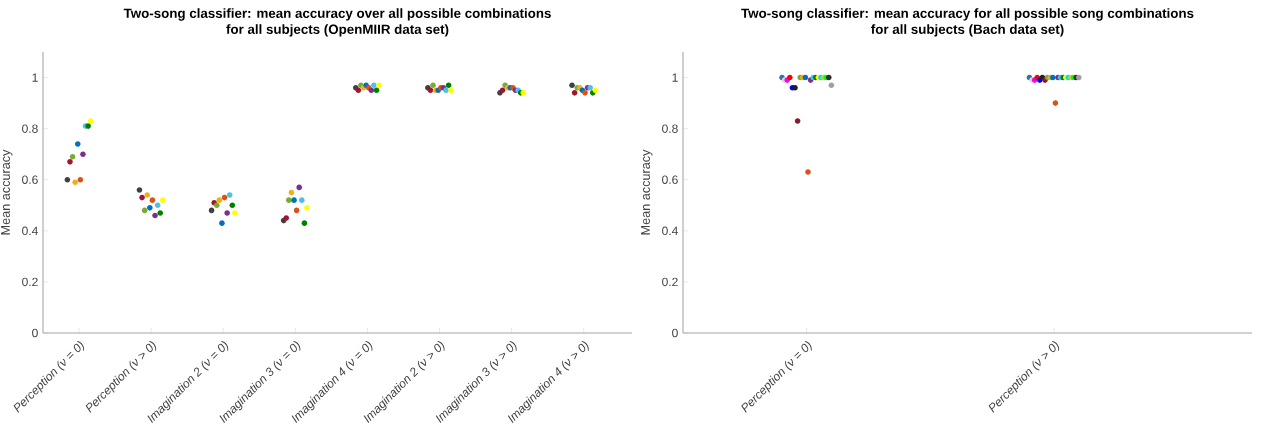  I want to click on chart-title: Two-song classifier: mean accuracy for all possible song combinations for all subjects (Bach data set), so click(967, 22).